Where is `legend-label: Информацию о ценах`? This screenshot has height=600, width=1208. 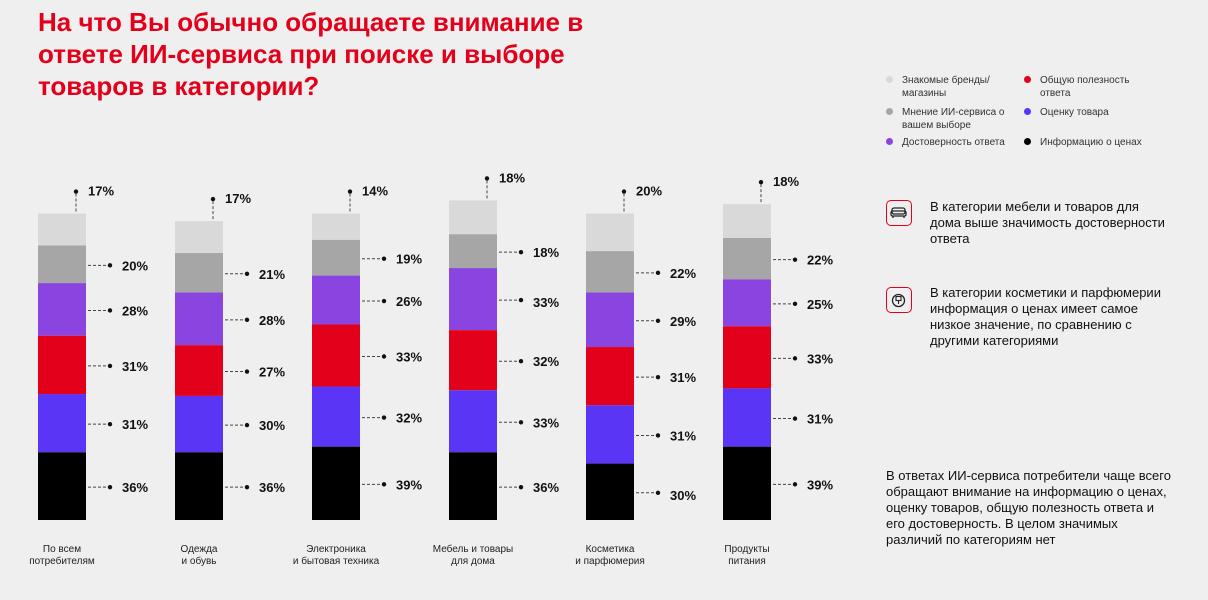
legend-label: Информацию о ценах is located at coordinates (1091, 142).